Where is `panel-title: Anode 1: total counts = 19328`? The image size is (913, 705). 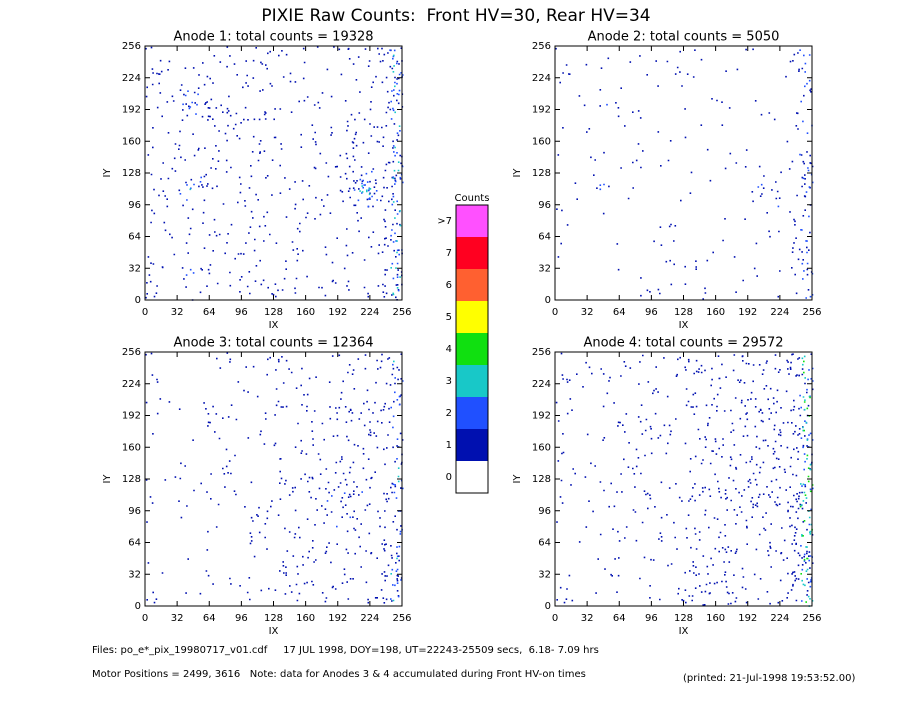 panel-title: Anode 1: total counts = 19328 is located at coordinates (273, 37).